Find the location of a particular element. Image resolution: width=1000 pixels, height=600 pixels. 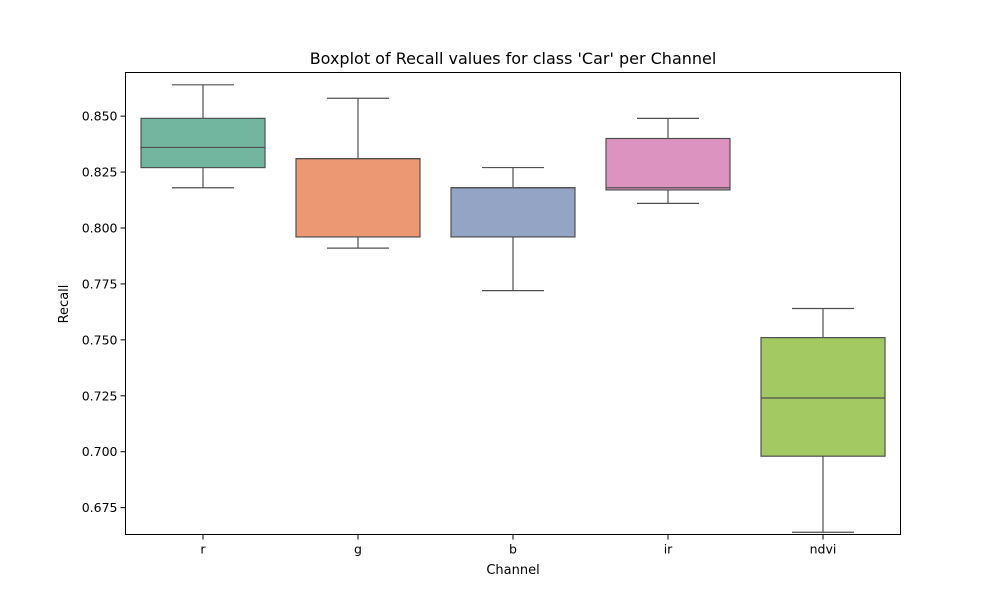

y-tick-label: 0.800 is located at coordinates (100, 227).